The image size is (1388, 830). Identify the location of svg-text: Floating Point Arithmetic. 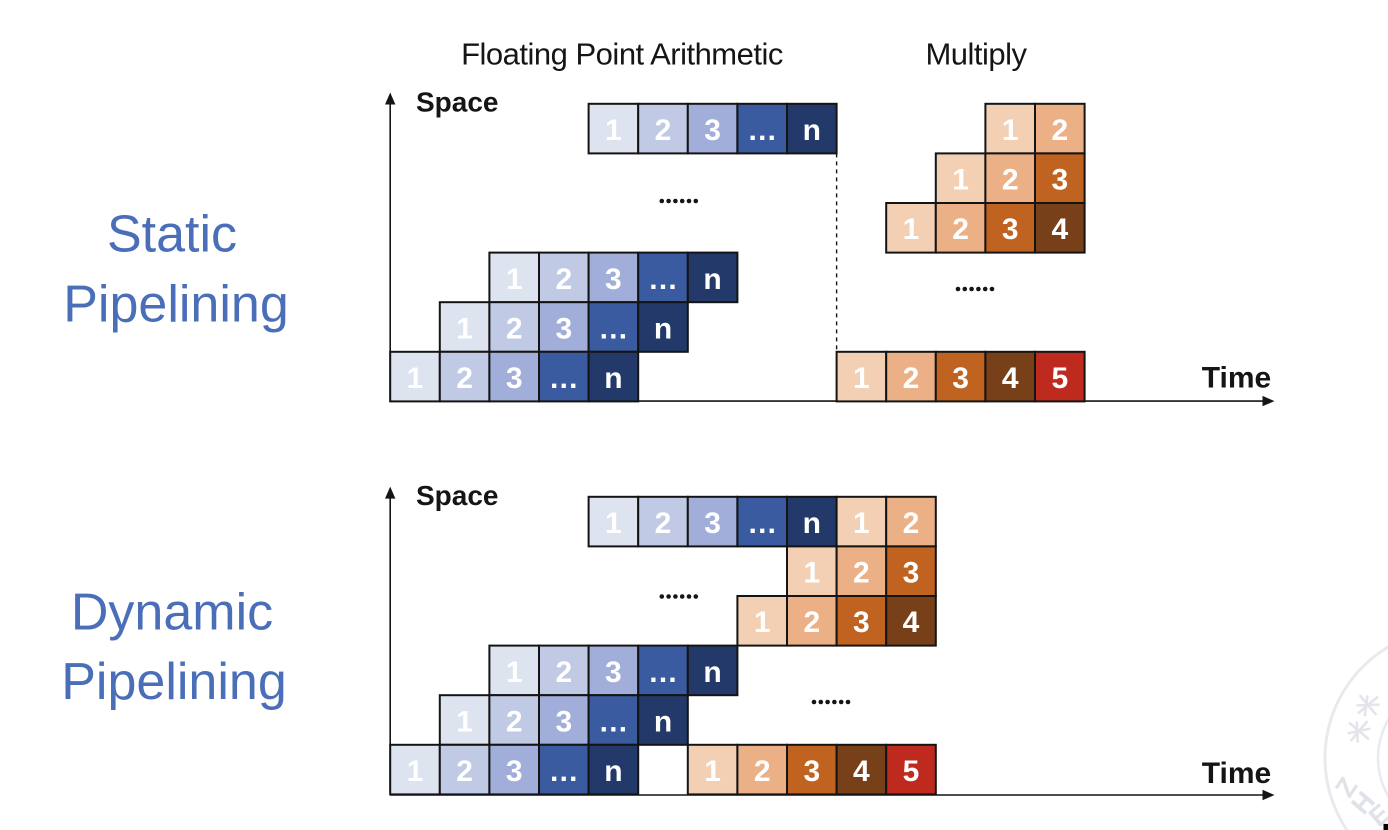
(622, 54).